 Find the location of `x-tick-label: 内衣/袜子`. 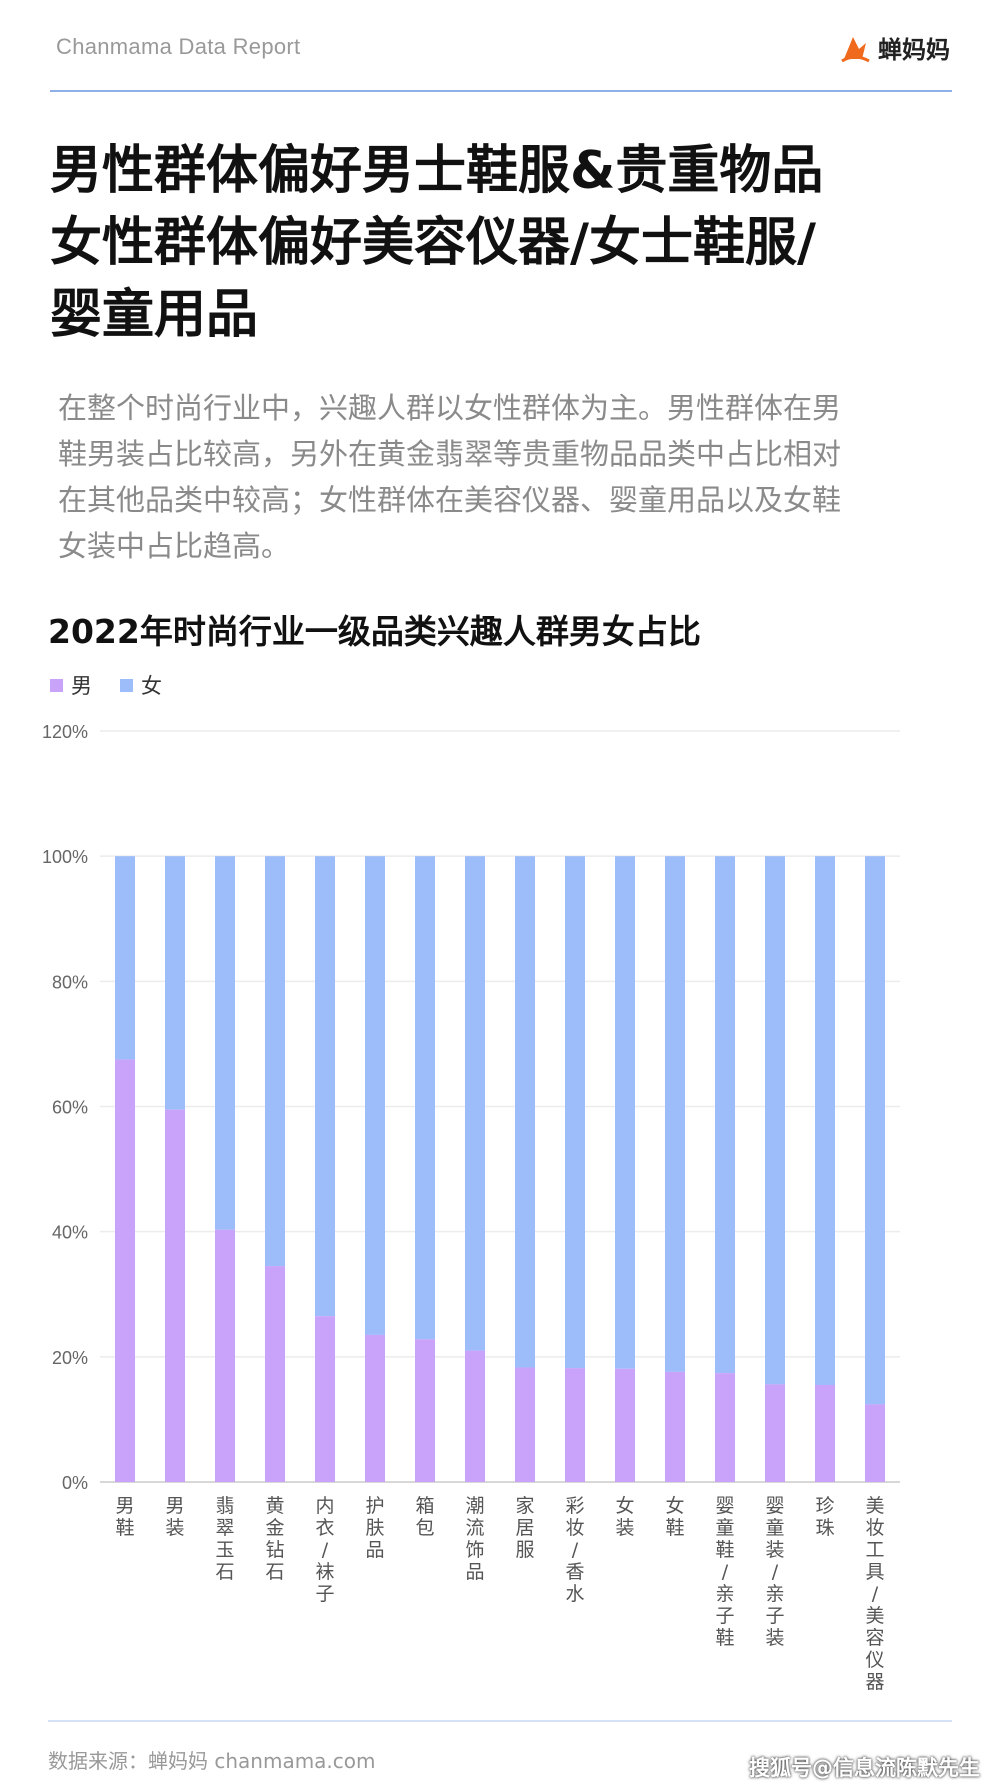

x-tick-label: 内衣/袜子 is located at coordinates (324, 1550).